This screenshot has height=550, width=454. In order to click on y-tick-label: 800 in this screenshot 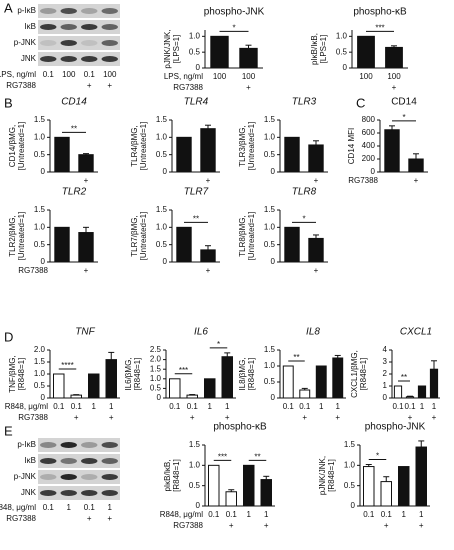, I will do `click(369, 119)`.